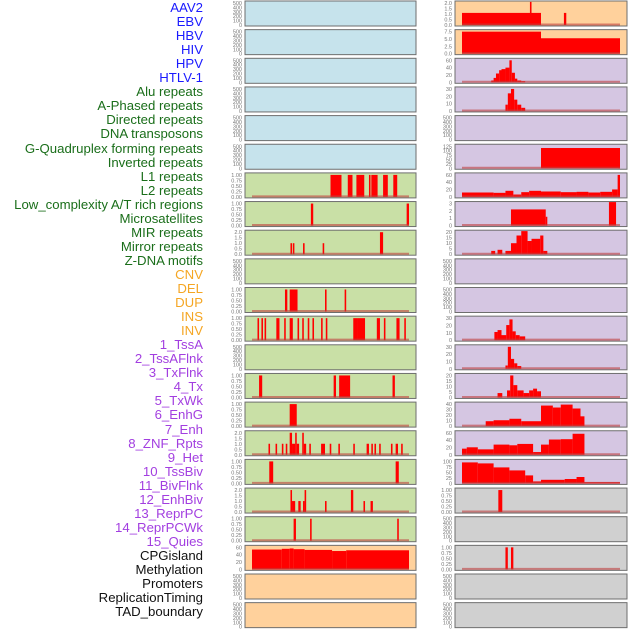 The image size is (630, 630). Describe the element at coordinates (238, 497) in the screenshot. I see `y-tick-label: 1.5` at that location.